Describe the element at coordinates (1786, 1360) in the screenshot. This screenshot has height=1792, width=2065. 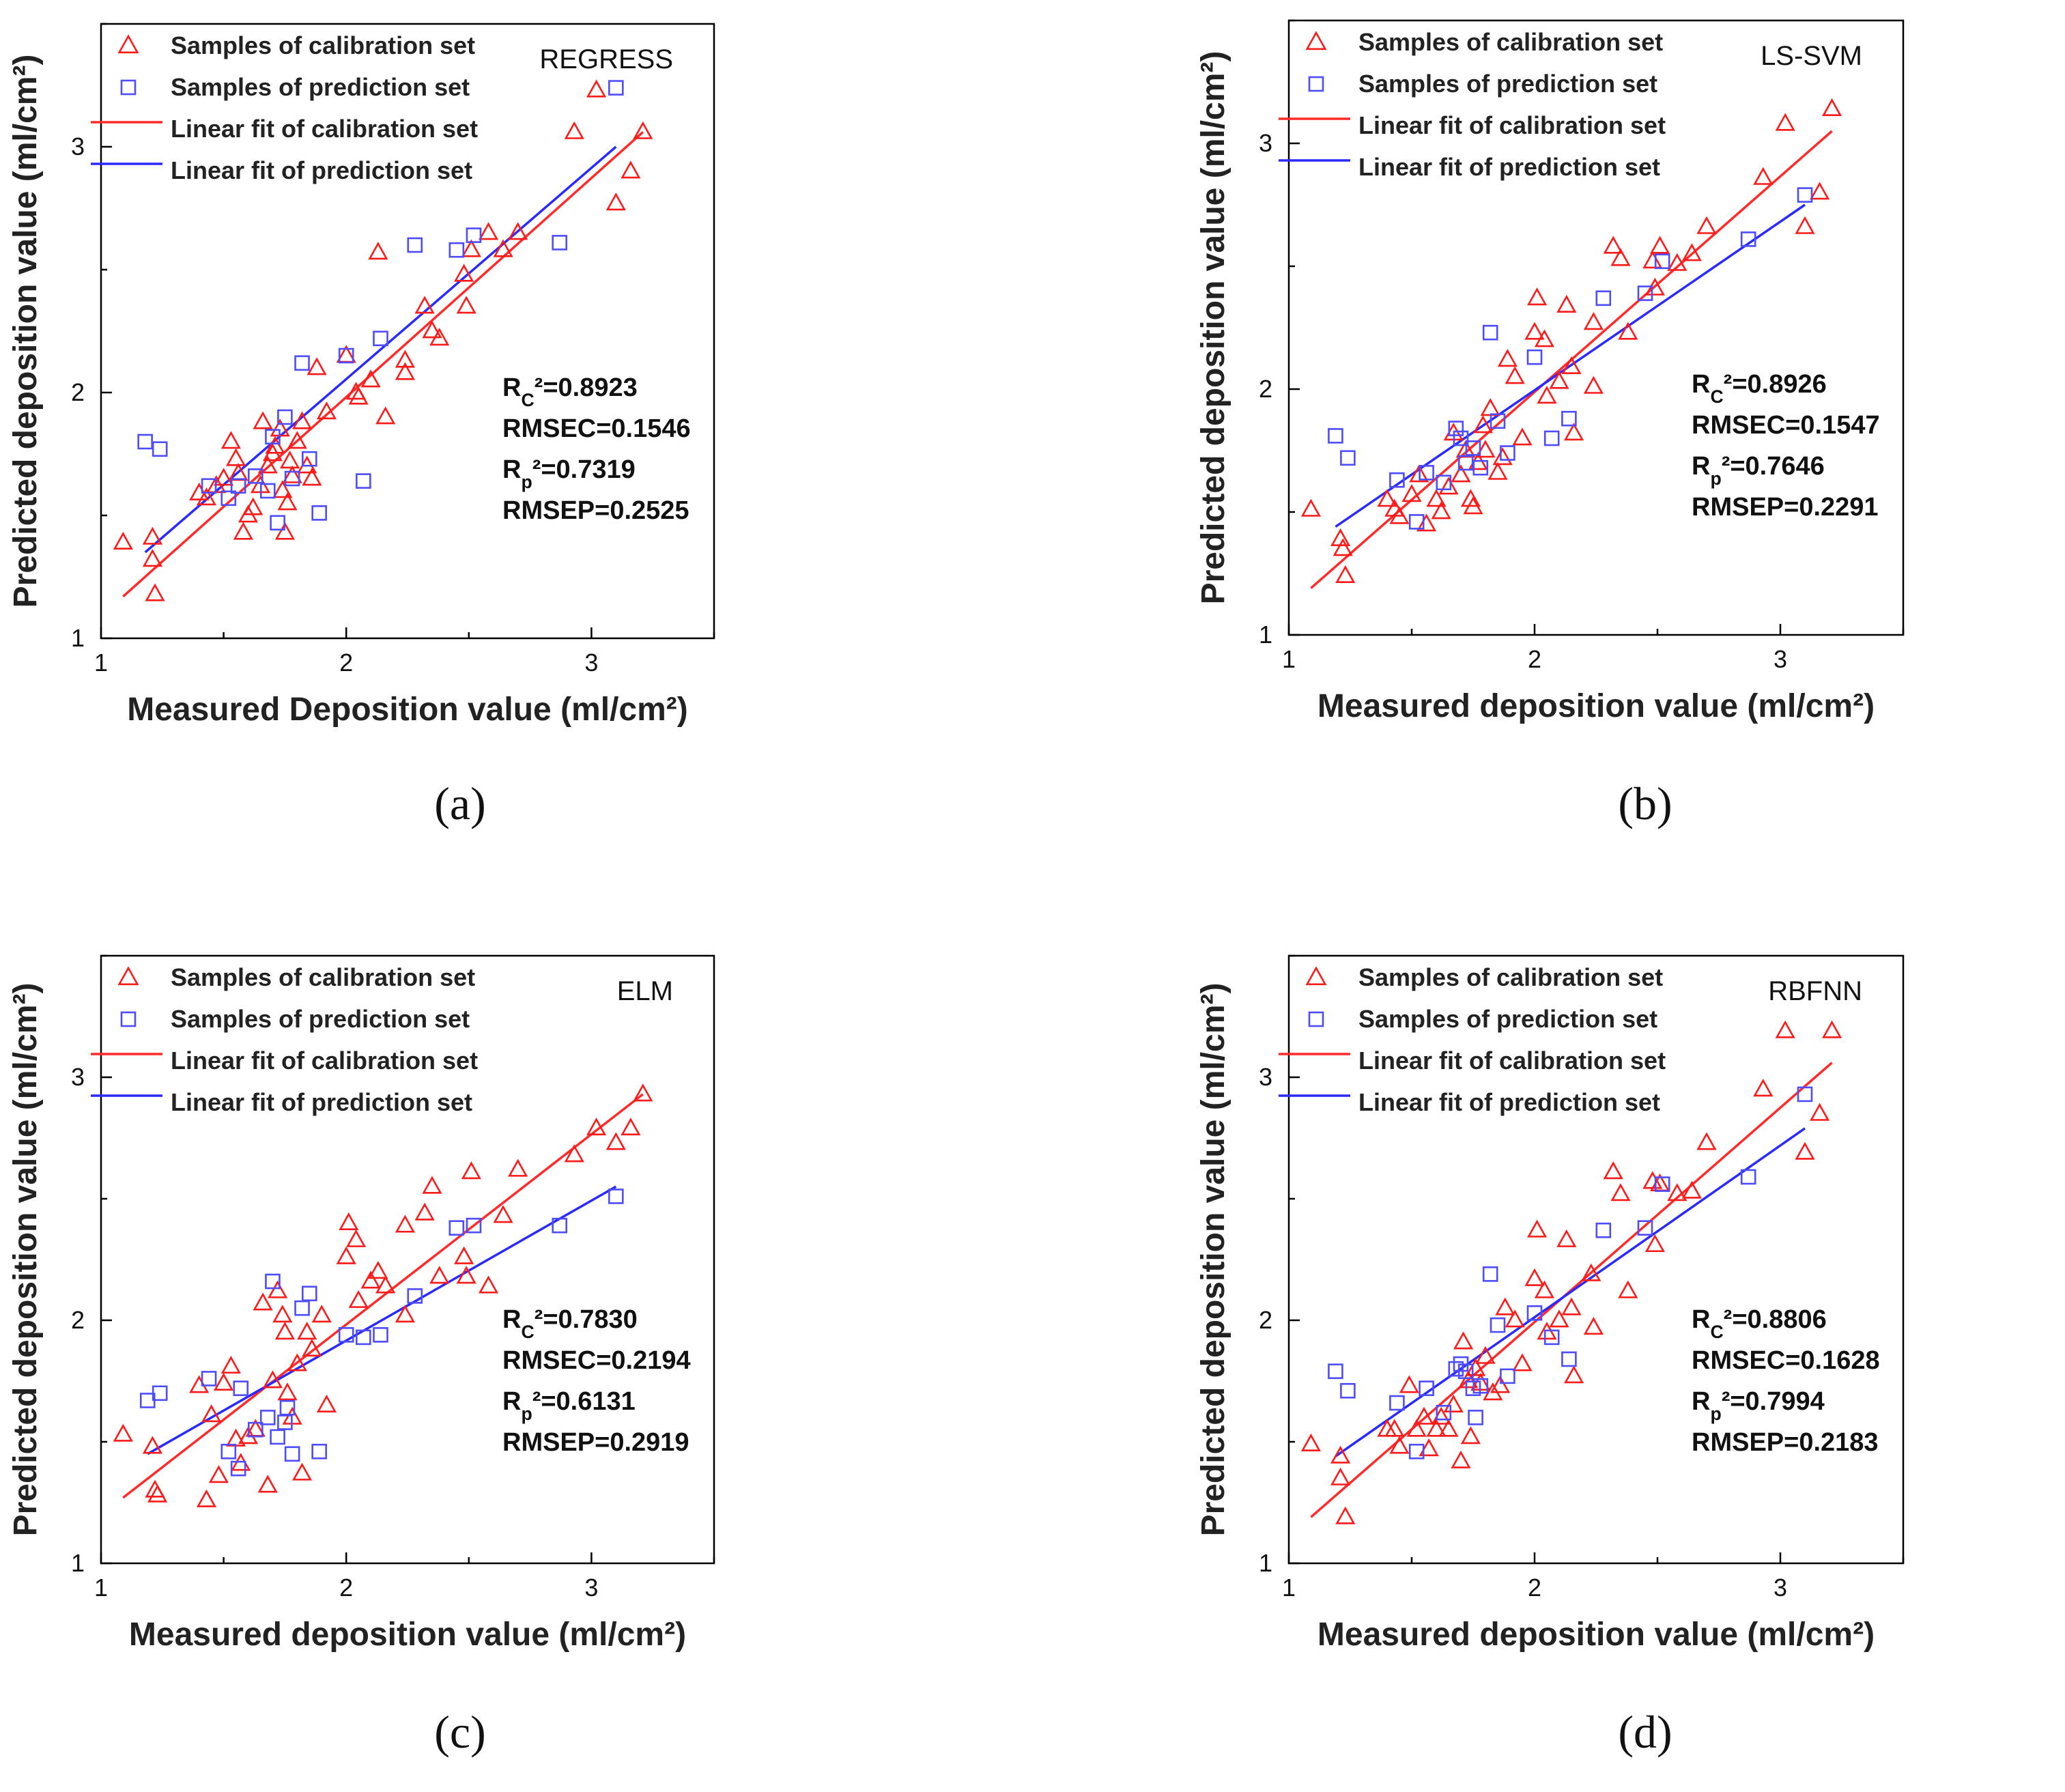
I see `stat-label: RMSEC=0.1628` at that location.